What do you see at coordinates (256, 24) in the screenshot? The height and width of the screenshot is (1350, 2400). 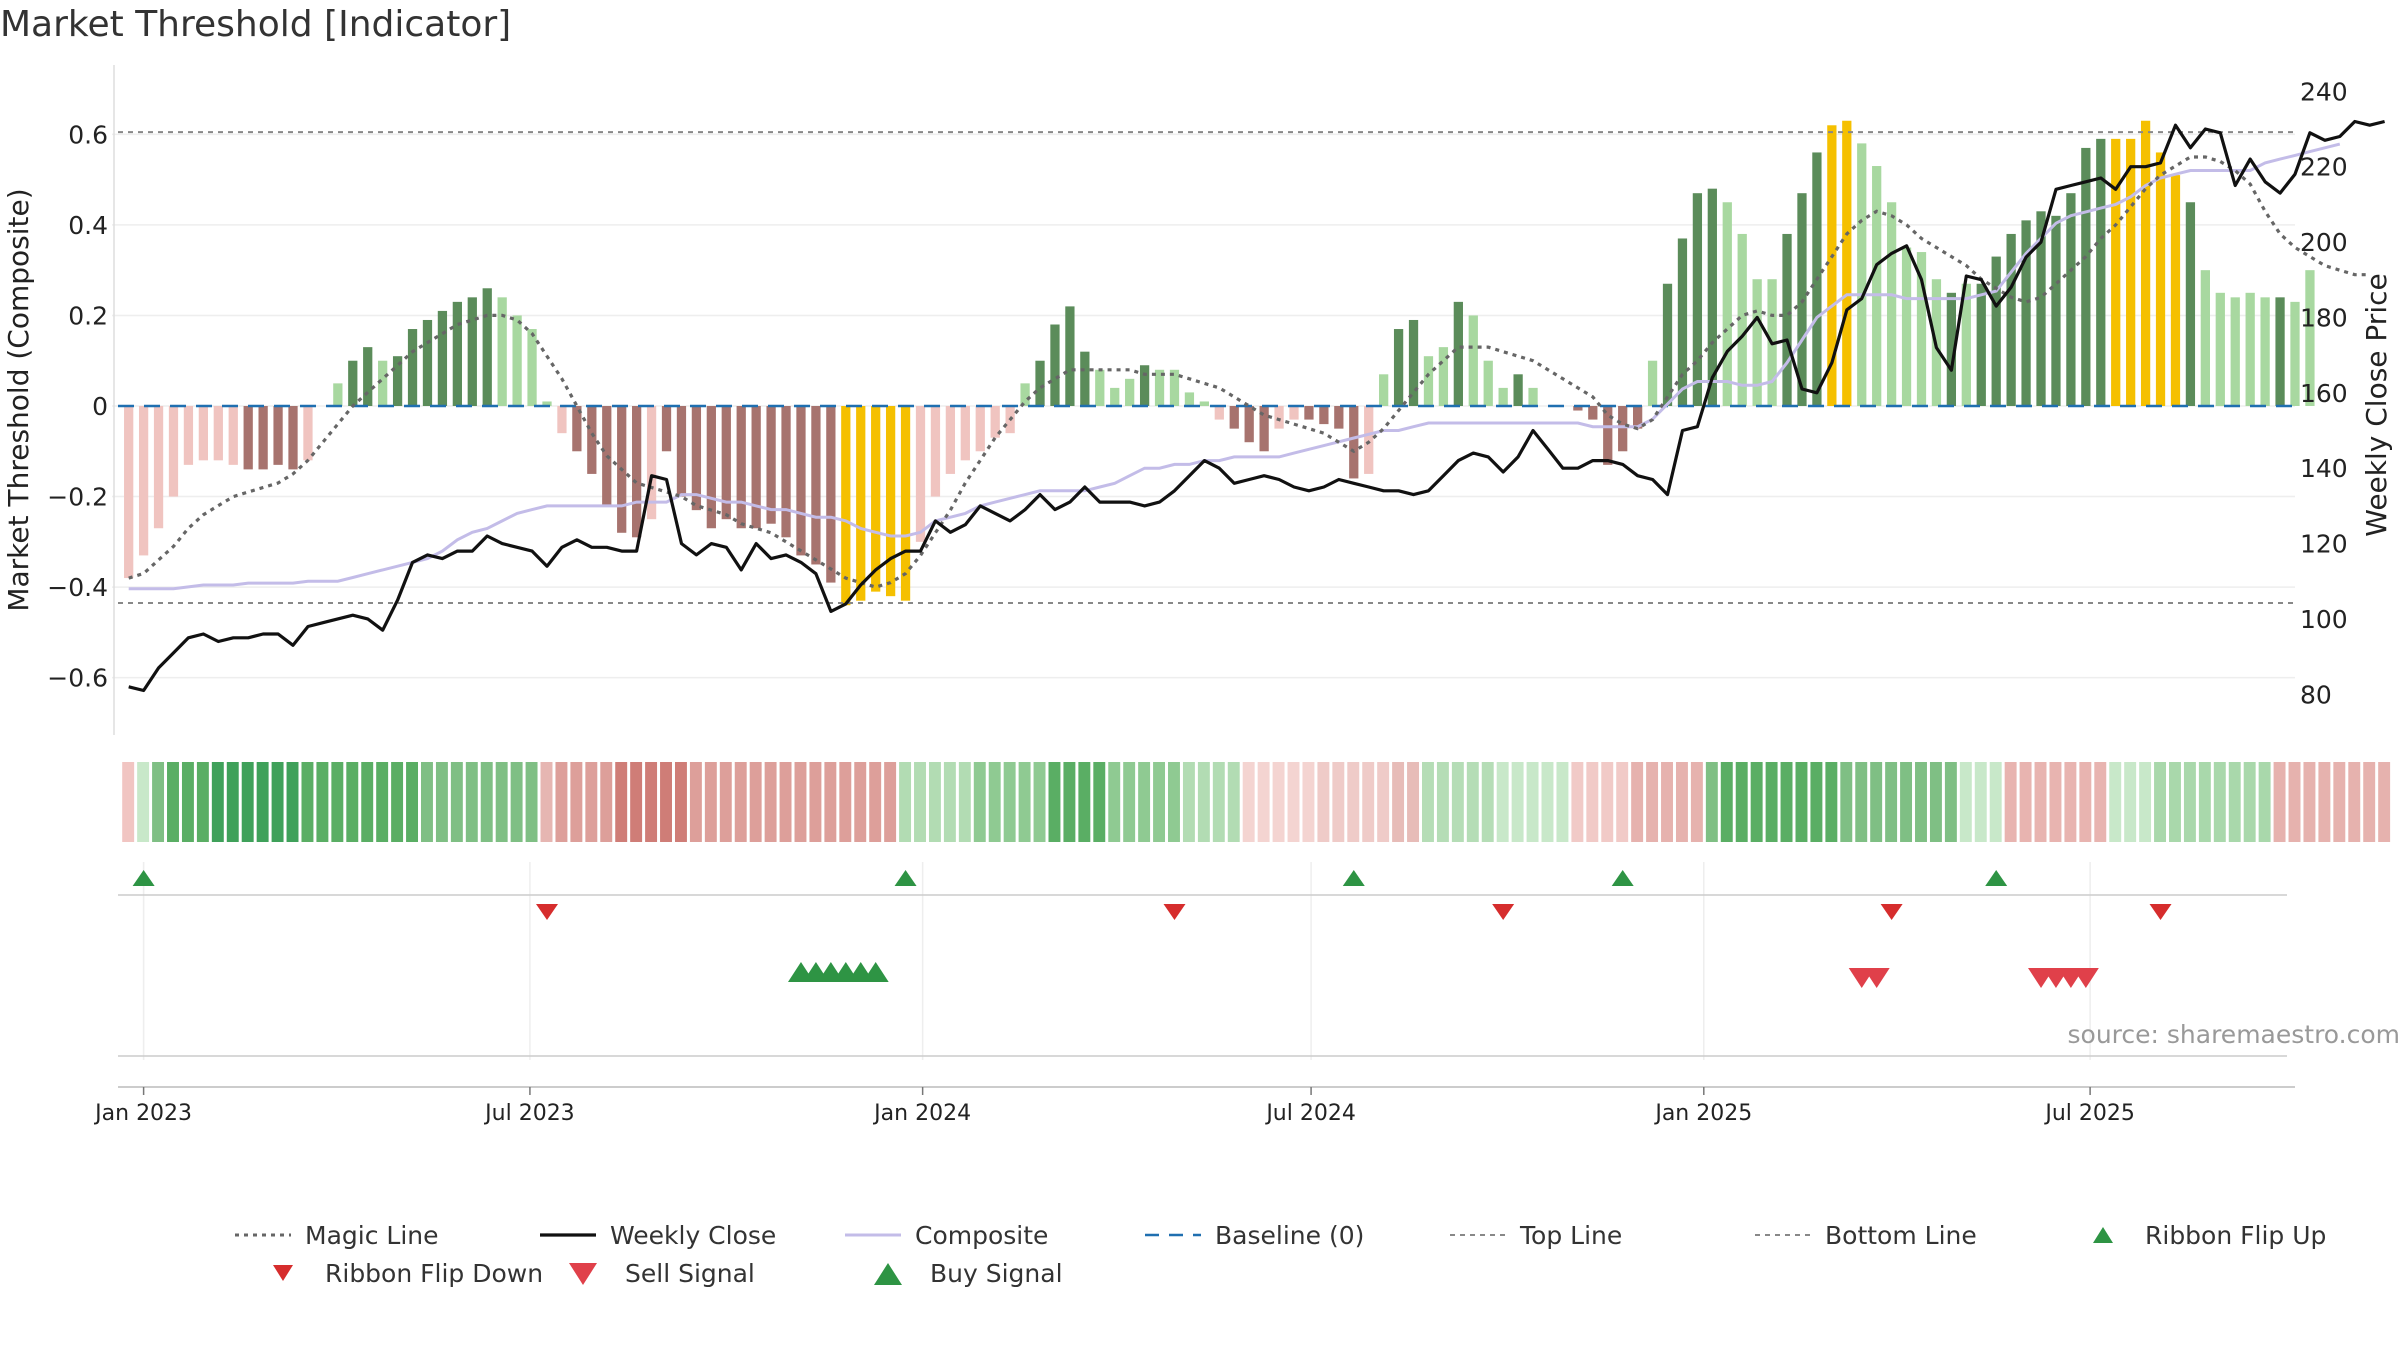 I see `chart-title: Market Threshold [Indicator]` at bounding box center [256, 24].